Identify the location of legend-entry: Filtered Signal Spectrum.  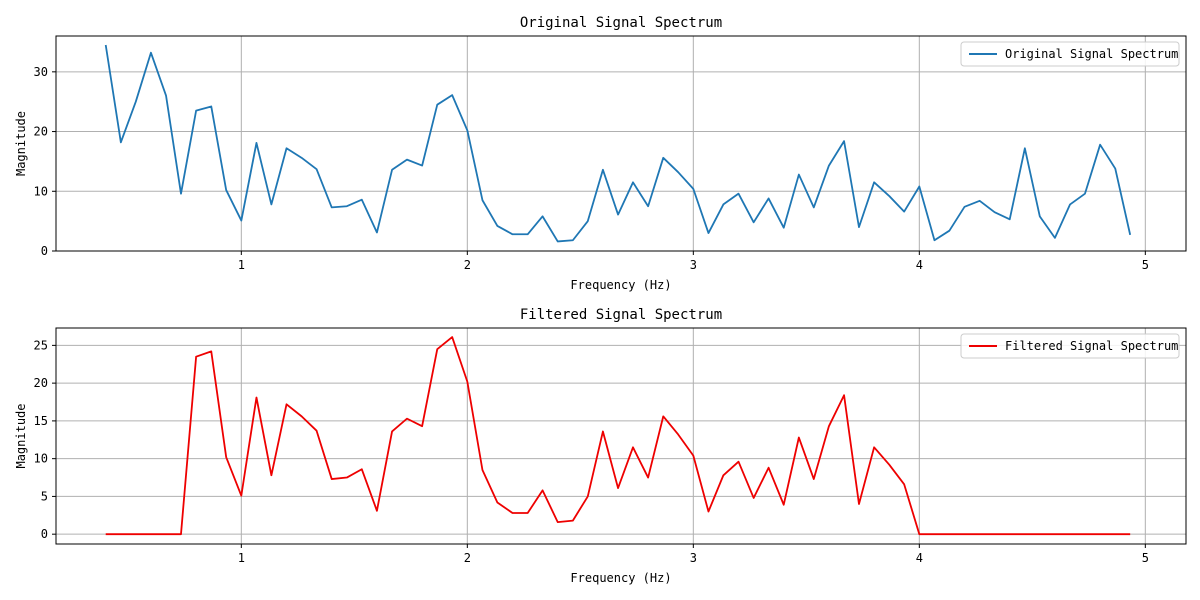
(1091, 346).